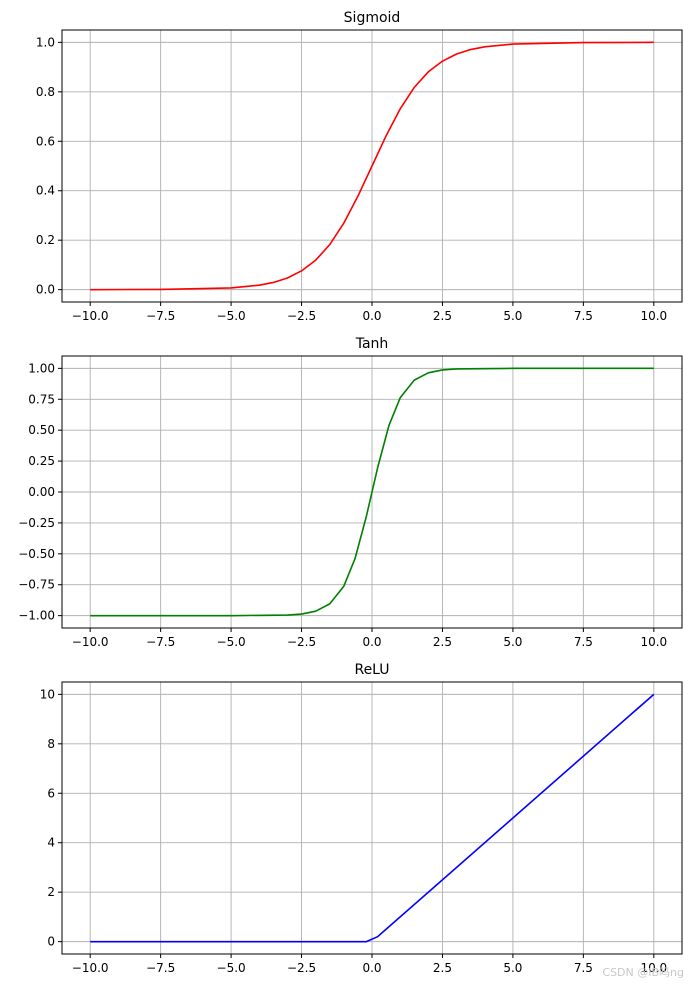  I want to click on sigmoid-xtick-label-7: 7.5, so click(583, 316).